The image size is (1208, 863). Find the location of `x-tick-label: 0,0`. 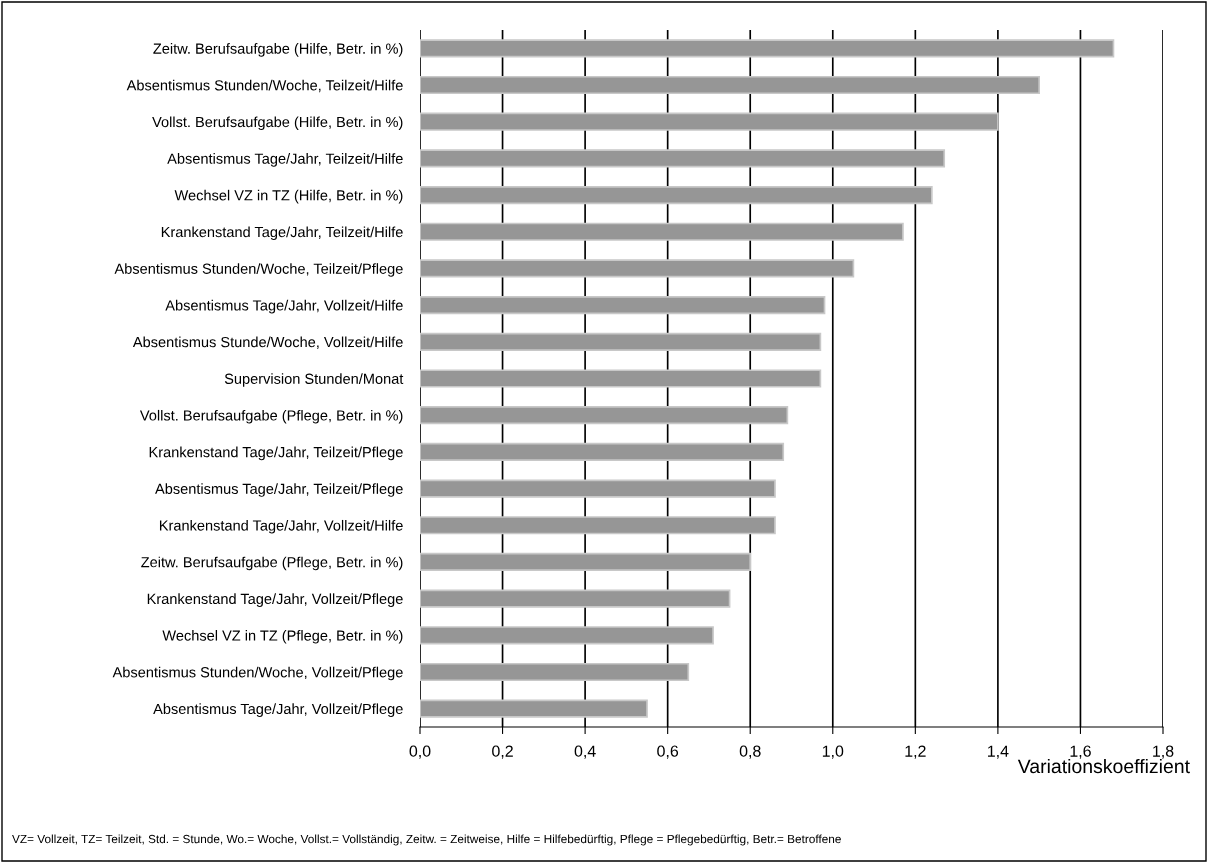

x-tick-label: 0,0 is located at coordinates (420, 752).